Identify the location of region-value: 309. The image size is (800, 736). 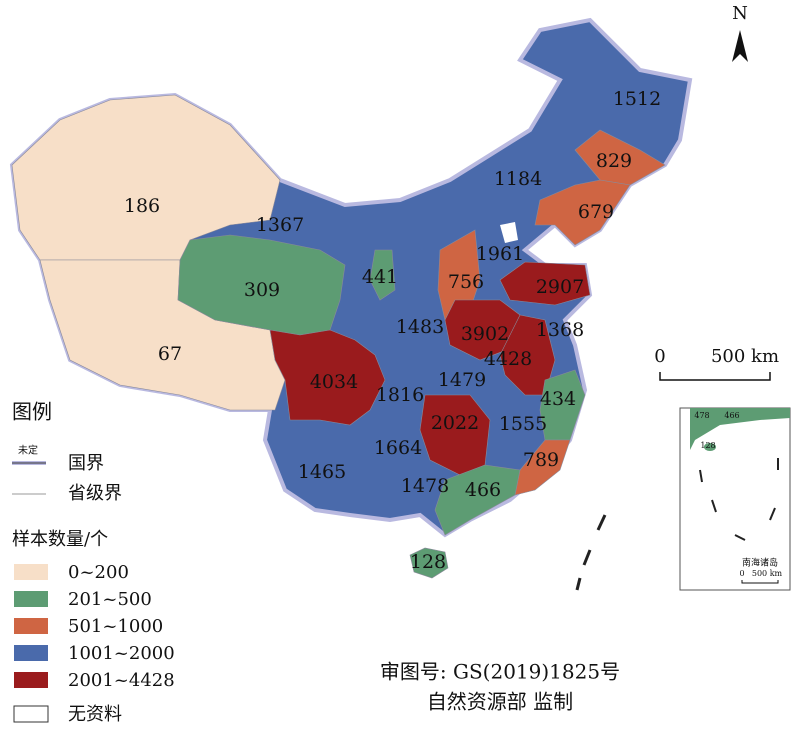
(262, 290).